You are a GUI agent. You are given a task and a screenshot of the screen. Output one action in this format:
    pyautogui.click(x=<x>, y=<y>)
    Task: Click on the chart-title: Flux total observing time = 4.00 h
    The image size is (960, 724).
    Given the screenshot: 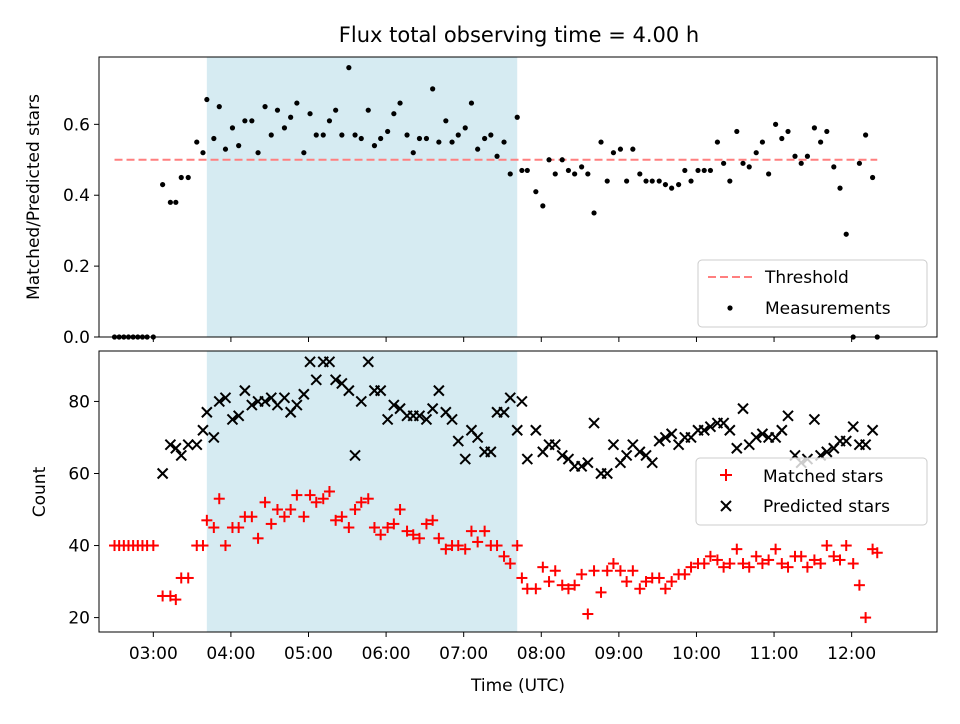 What is the action you would take?
    pyautogui.click(x=519, y=35)
    